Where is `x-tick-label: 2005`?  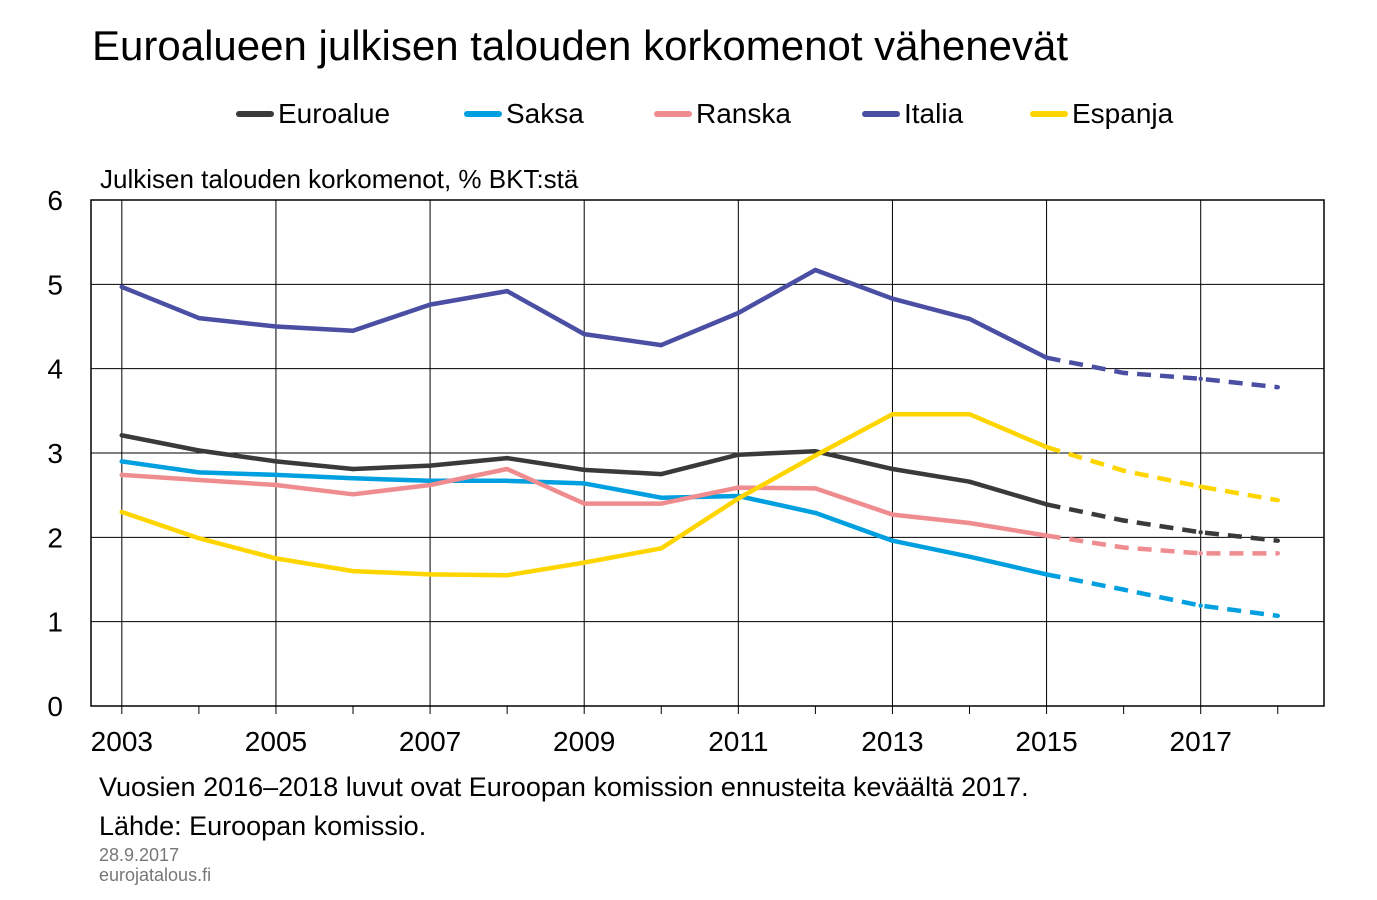 x-tick-label: 2005 is located at coordinates (276, 741).